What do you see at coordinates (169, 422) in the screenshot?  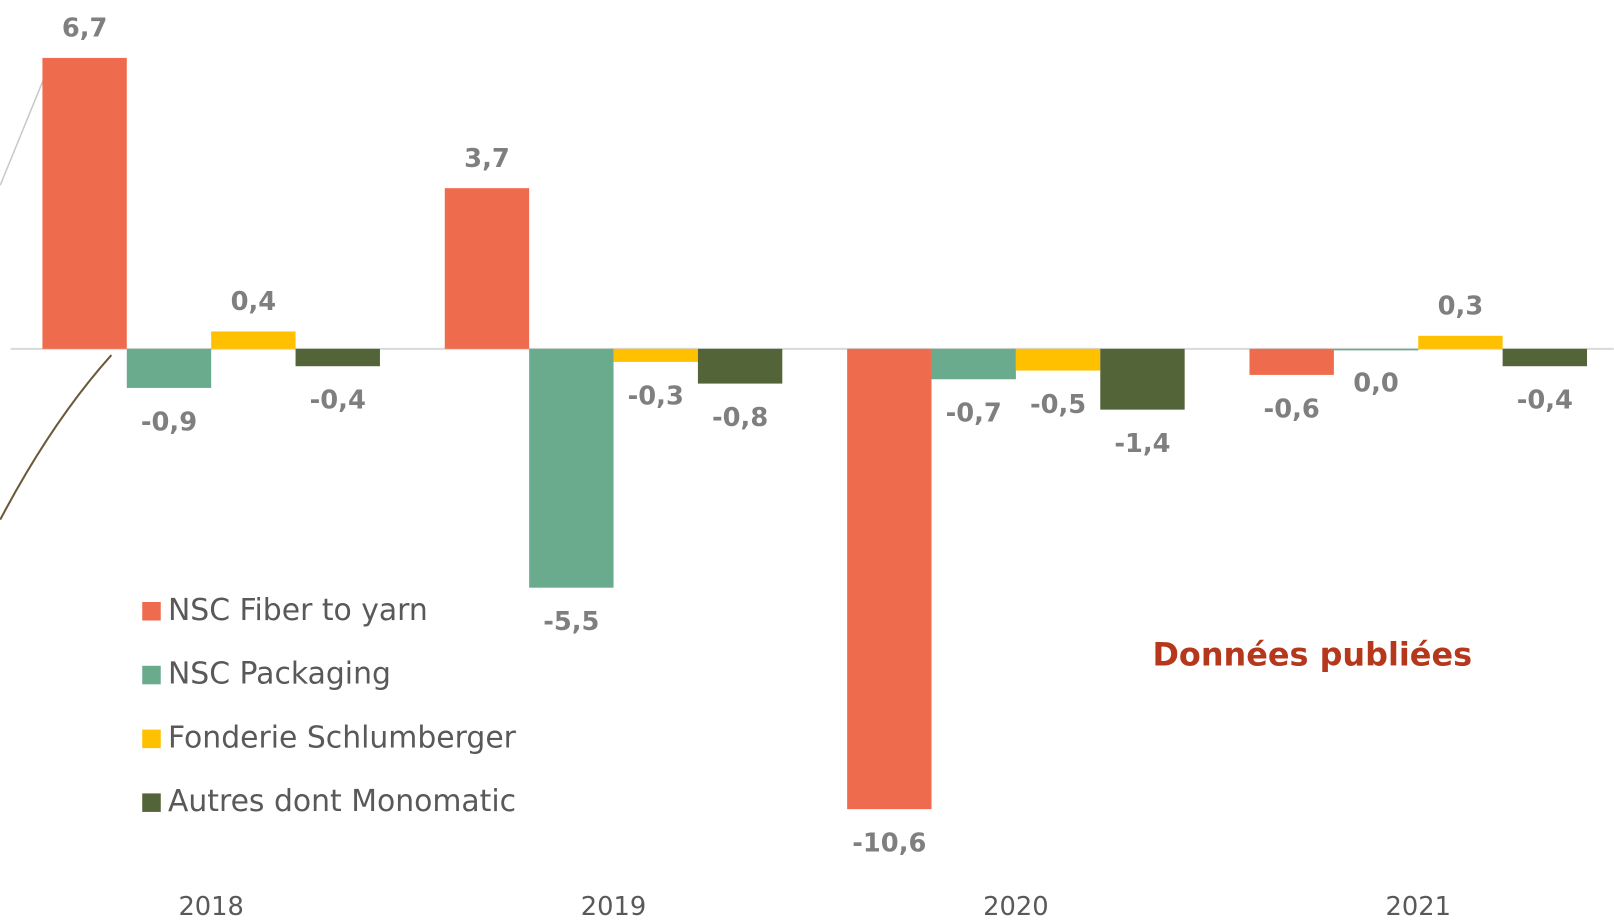 I see `data-label: -0,9` at bounding box center [169, 422].